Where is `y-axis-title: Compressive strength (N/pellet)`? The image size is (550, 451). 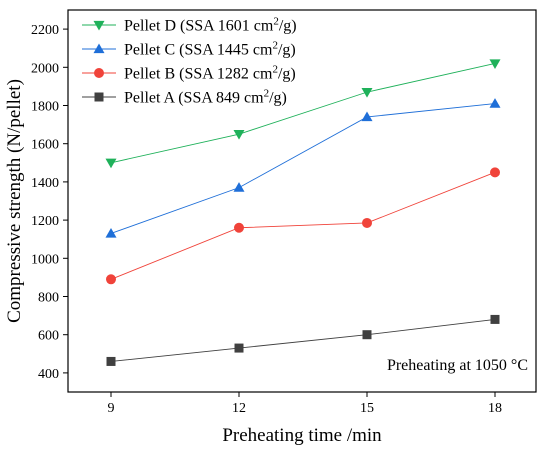 y-axis-title: Compressive strength (N/pellet) is located at coordinates (14, 201).